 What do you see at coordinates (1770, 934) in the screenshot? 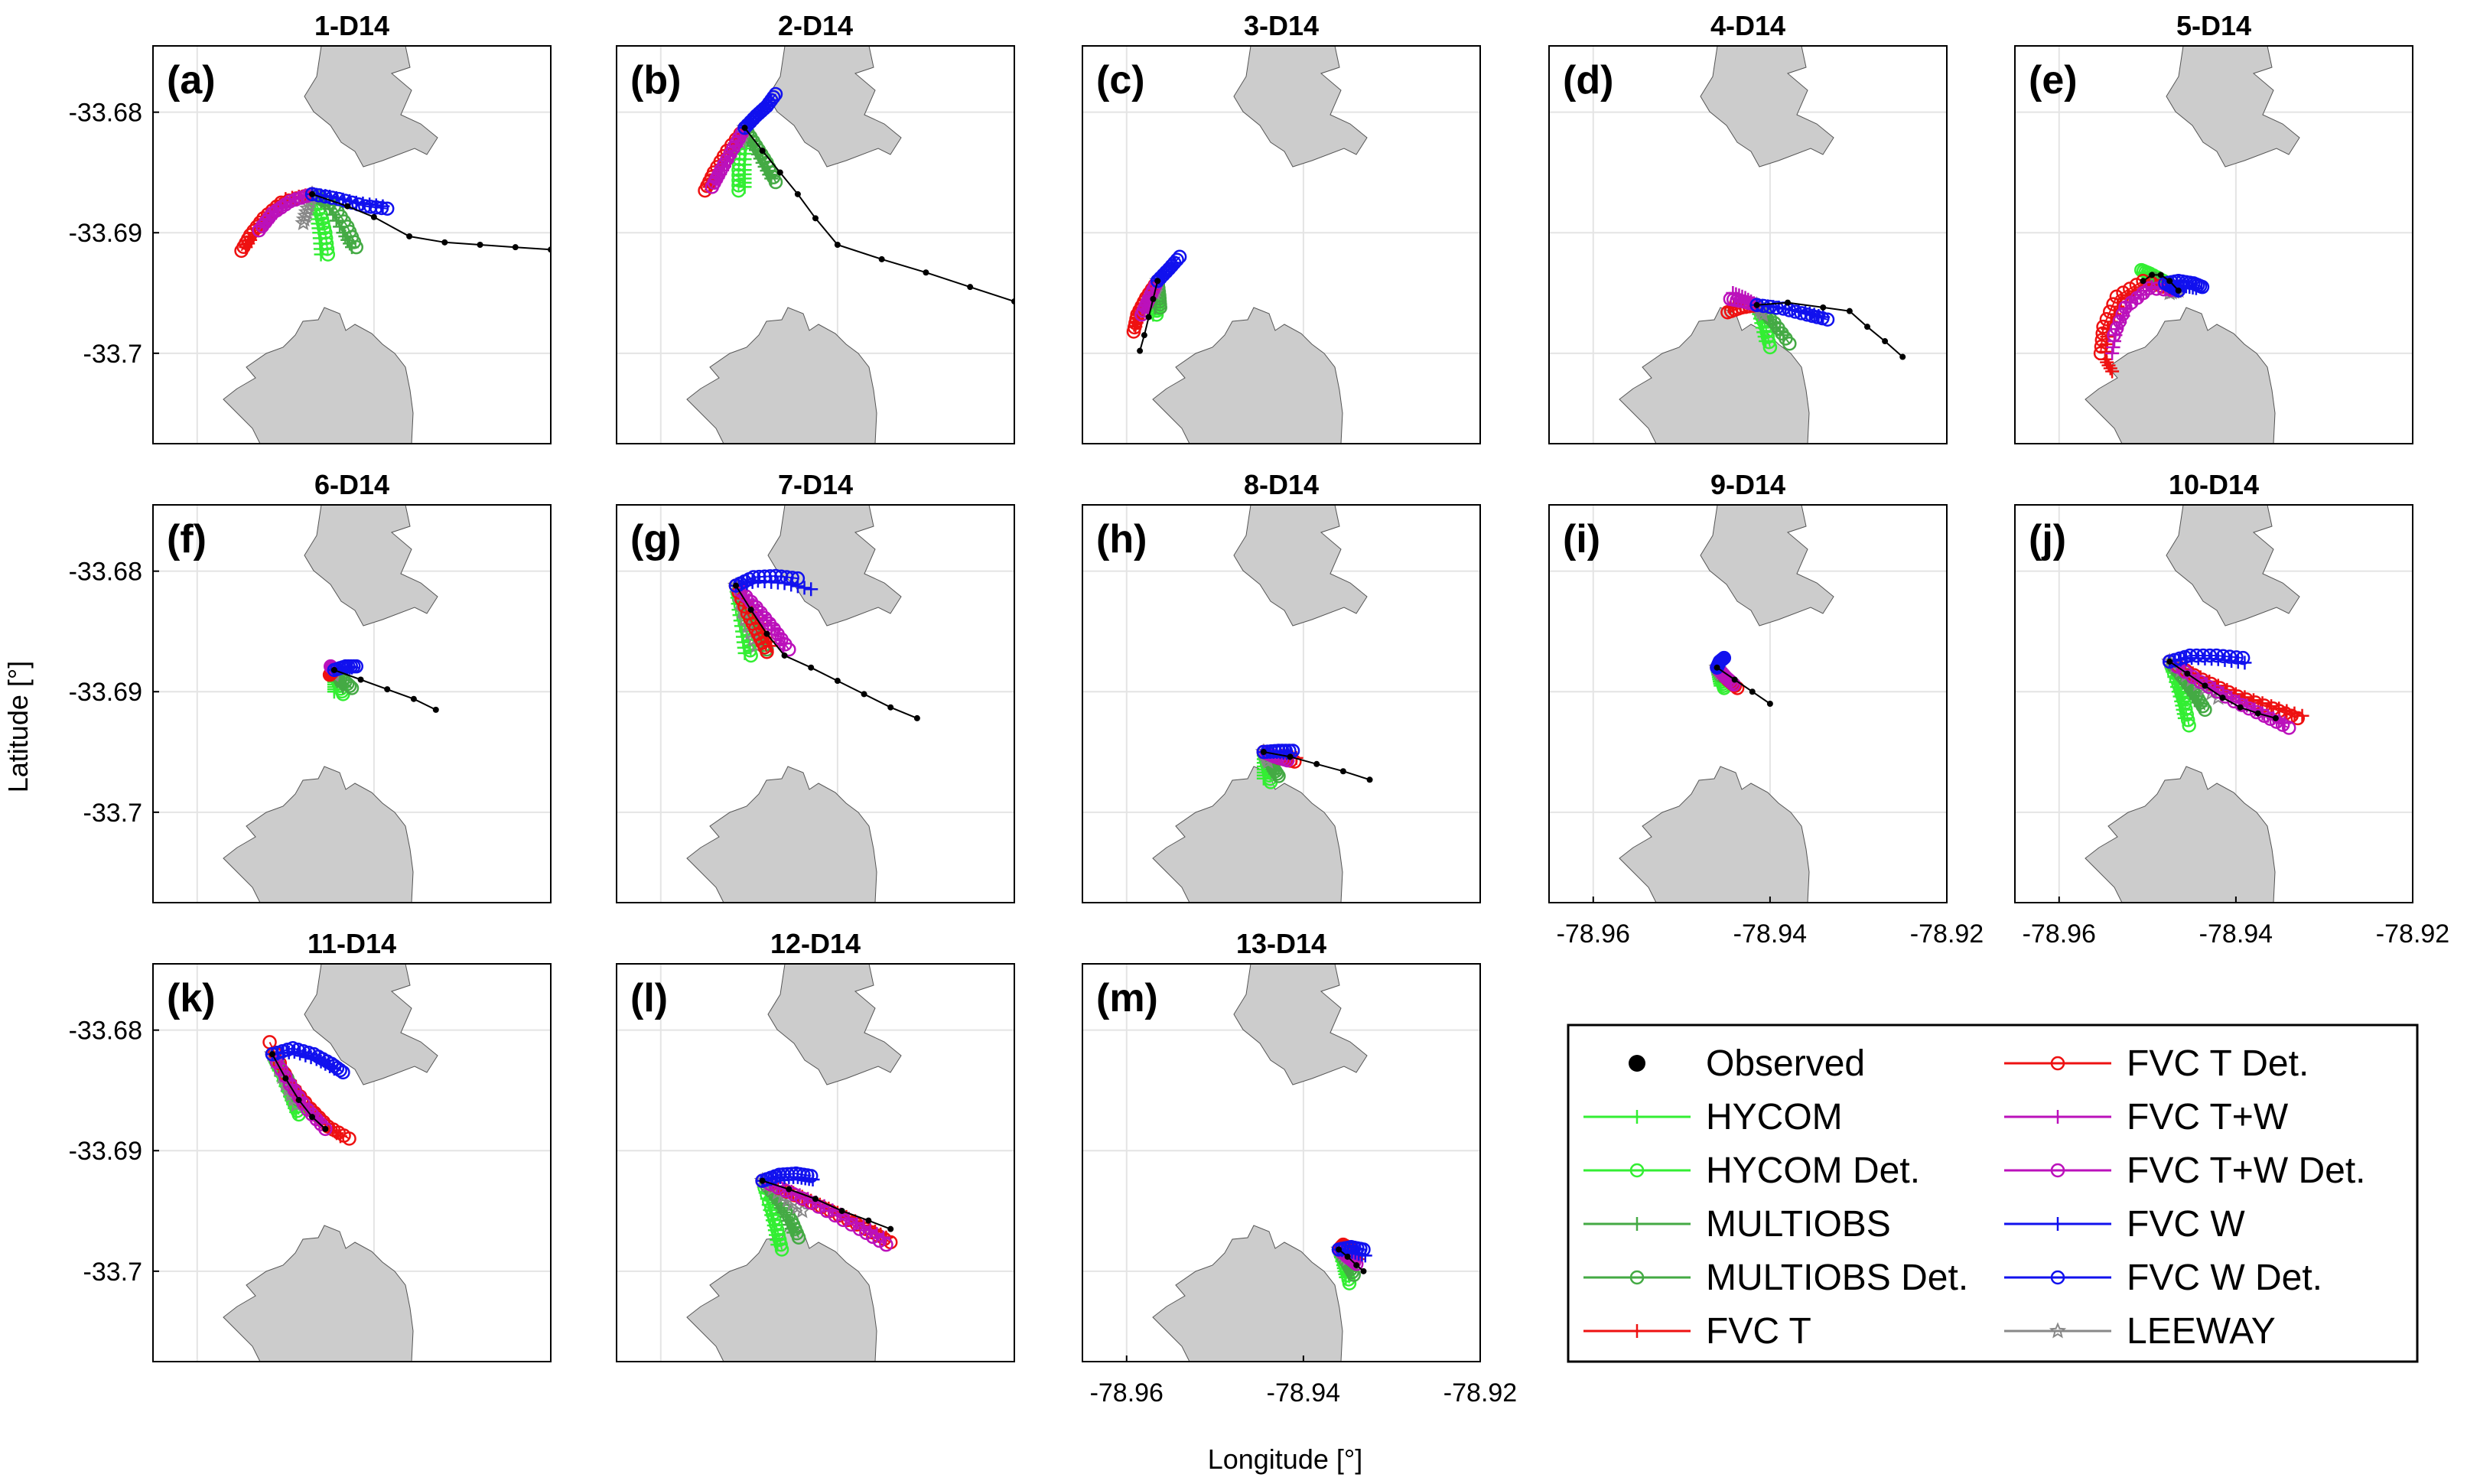
I see `x-tick-label: -78.94` at bounding box center [1770, 934].